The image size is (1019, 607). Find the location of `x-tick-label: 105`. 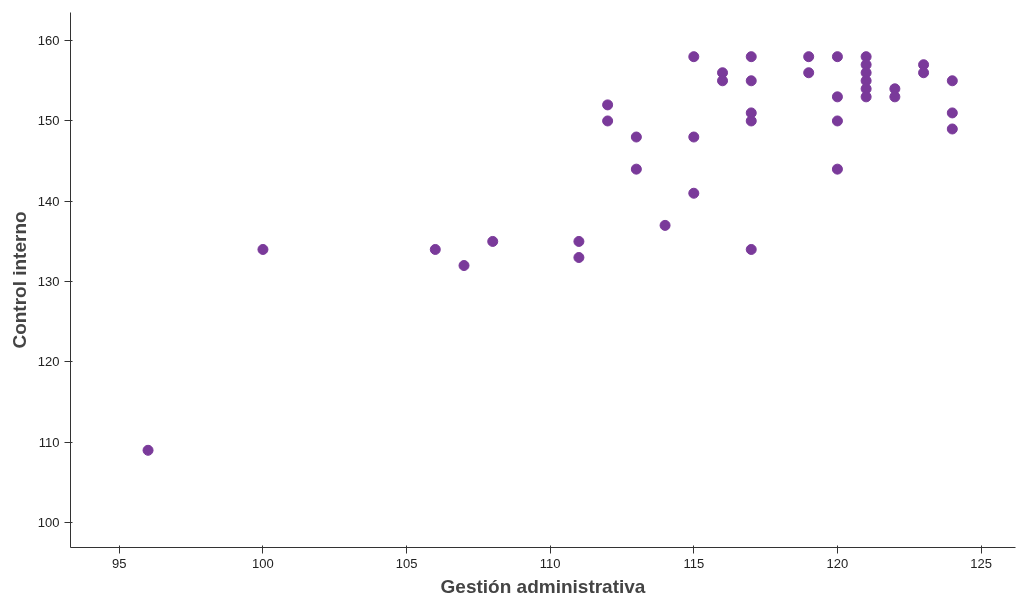

x-tick-label: 105 is located at coordinates (406, 563).